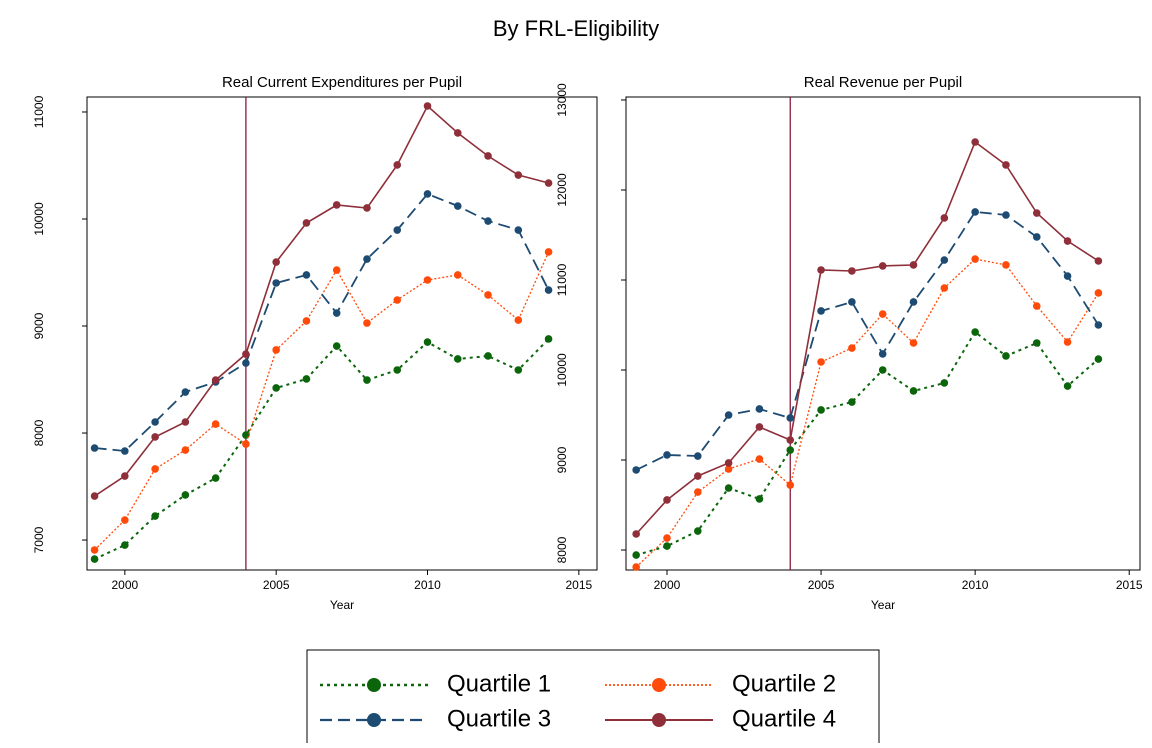 Image resolution: width=1152 pixels, height=748 pixels. Describe the element at coordinates (578, 585) in the screenshot. I see `x-tick-label: 2015` at that location.